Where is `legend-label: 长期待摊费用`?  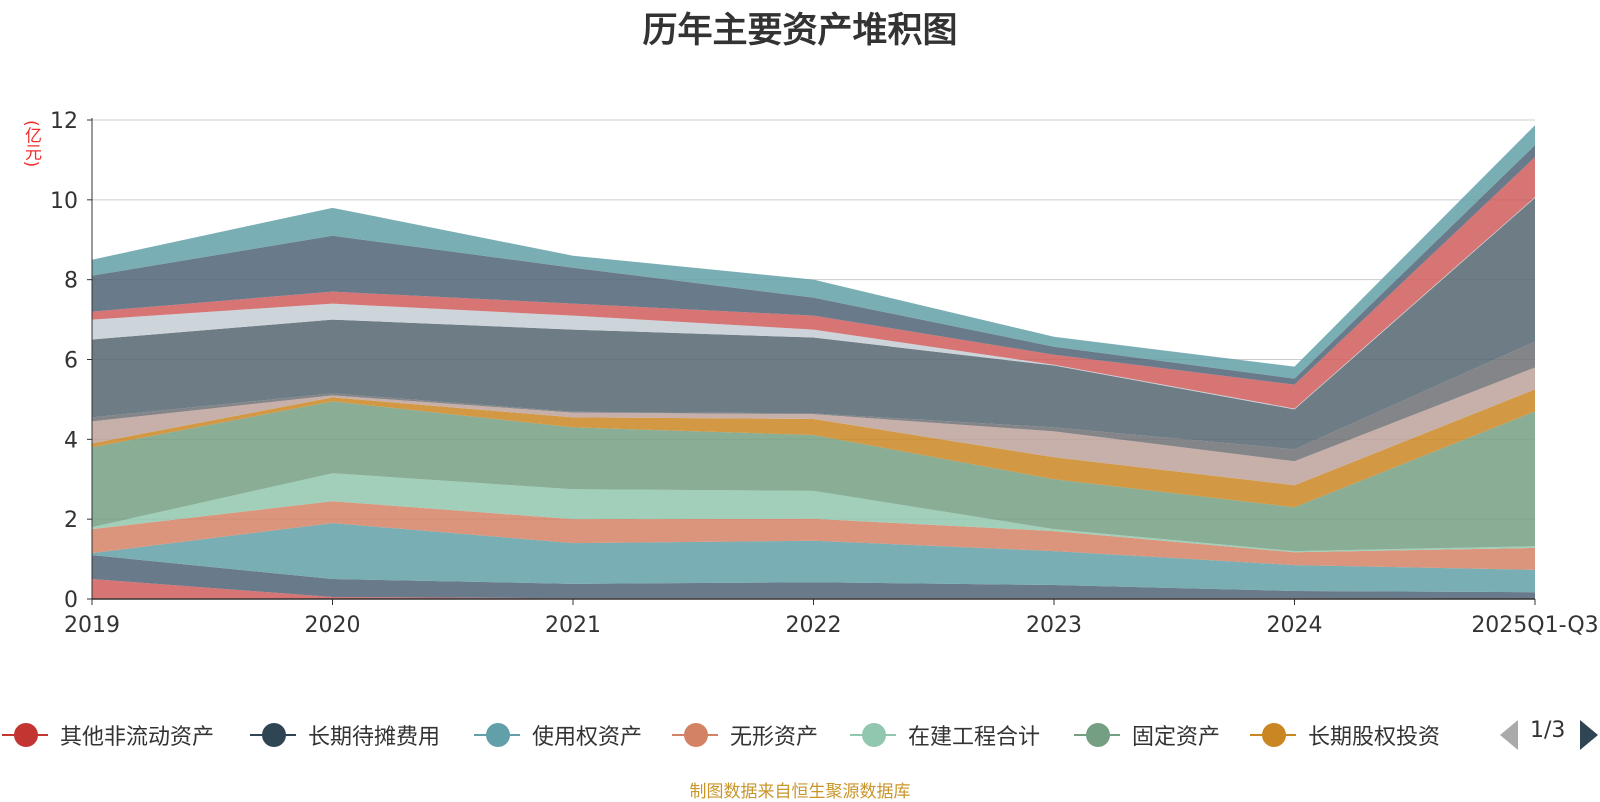 legend-label: 长期待摊费用 is located at coordinates (374, 737).